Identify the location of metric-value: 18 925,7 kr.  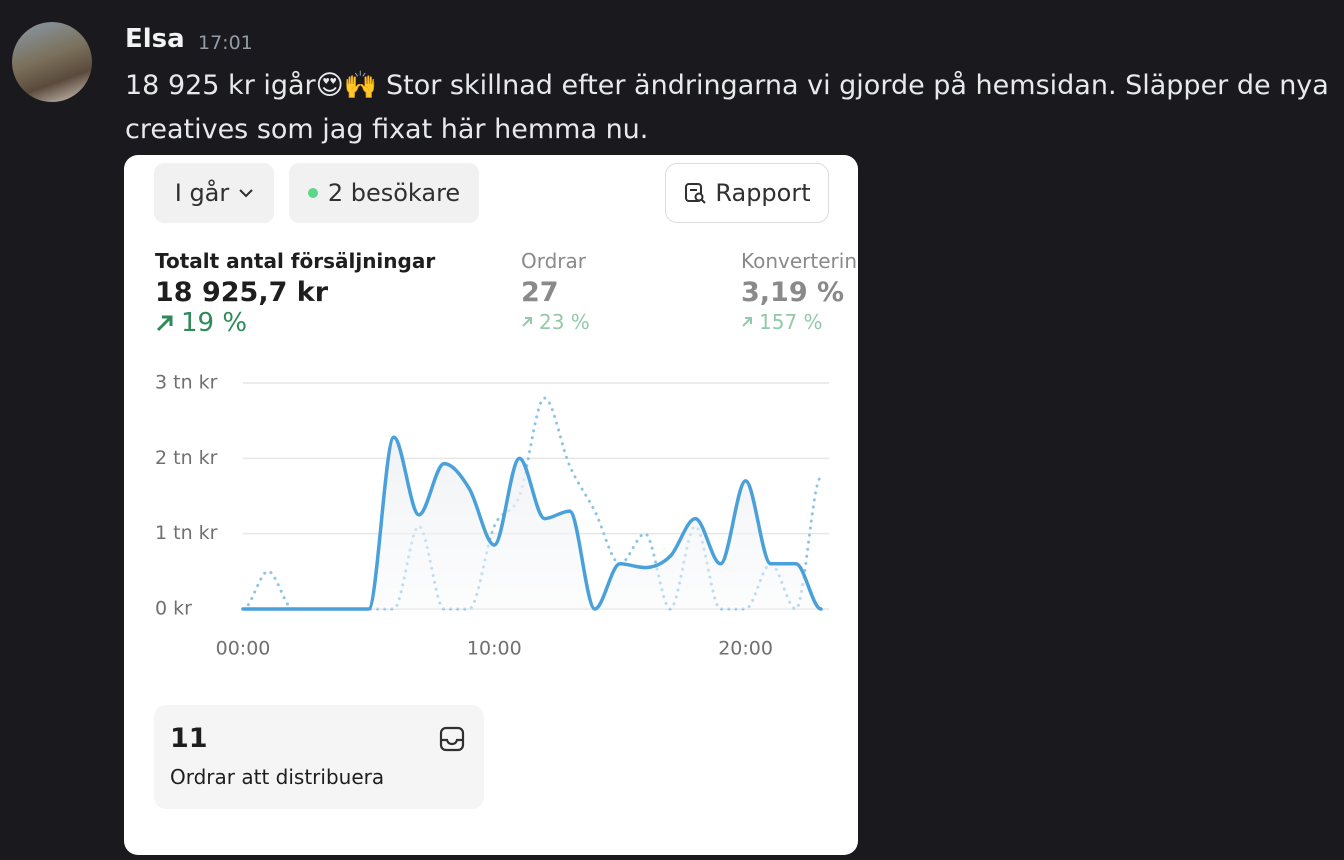
(242, 292).